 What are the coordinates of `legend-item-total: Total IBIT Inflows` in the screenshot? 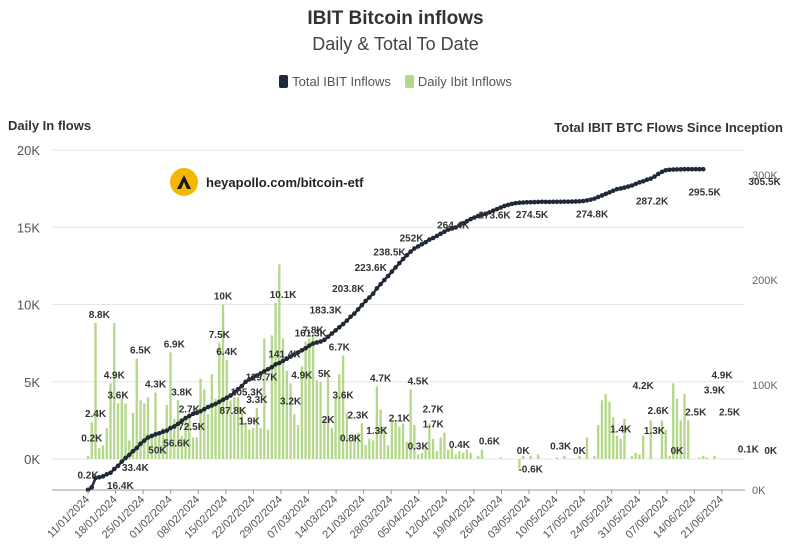 It's located at (335, 81).